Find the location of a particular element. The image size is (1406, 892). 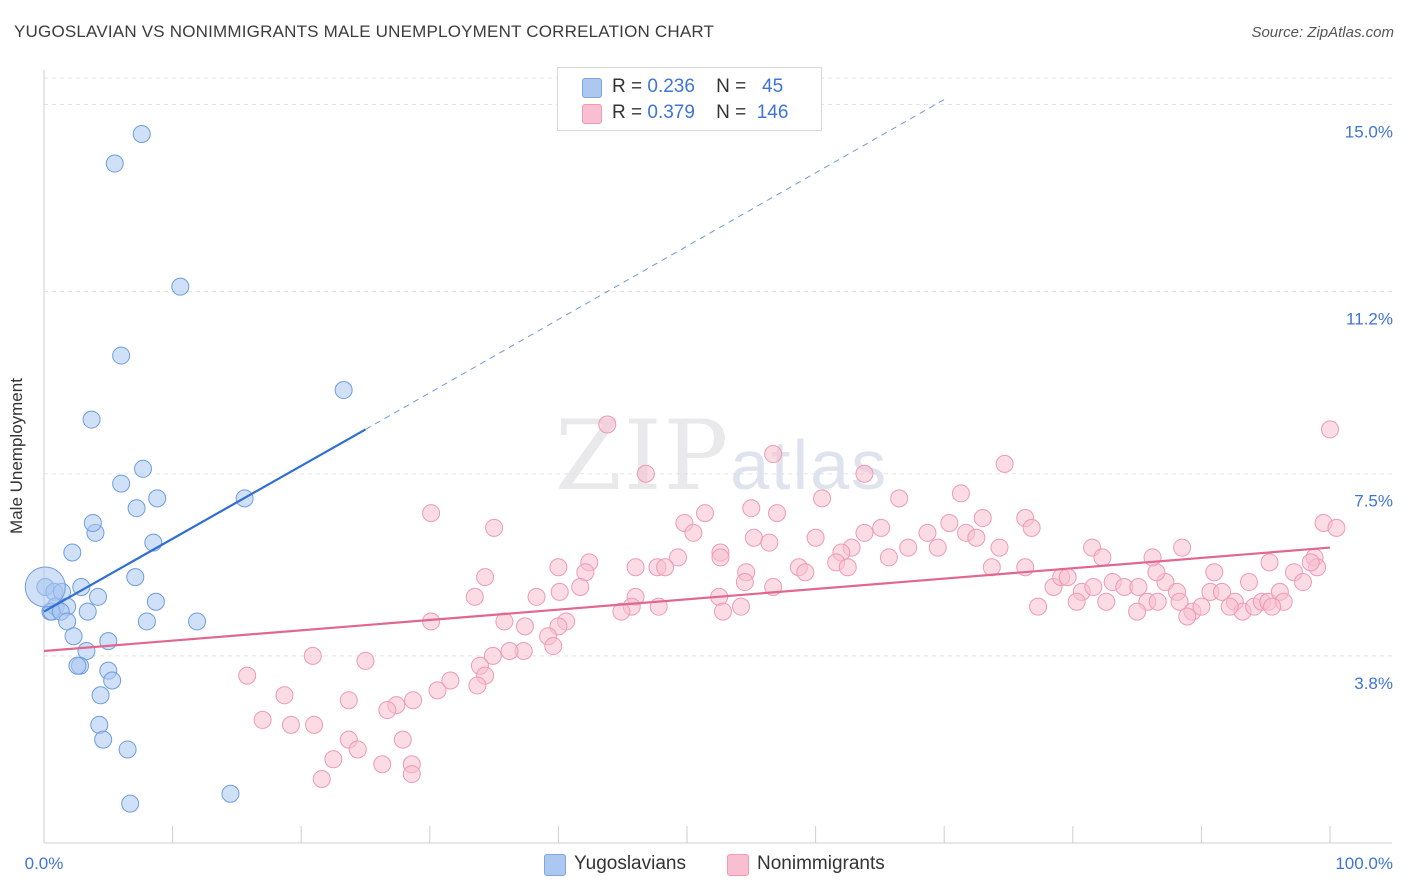

series-swatch-yugoslavians is located at coordinates (555, 865).